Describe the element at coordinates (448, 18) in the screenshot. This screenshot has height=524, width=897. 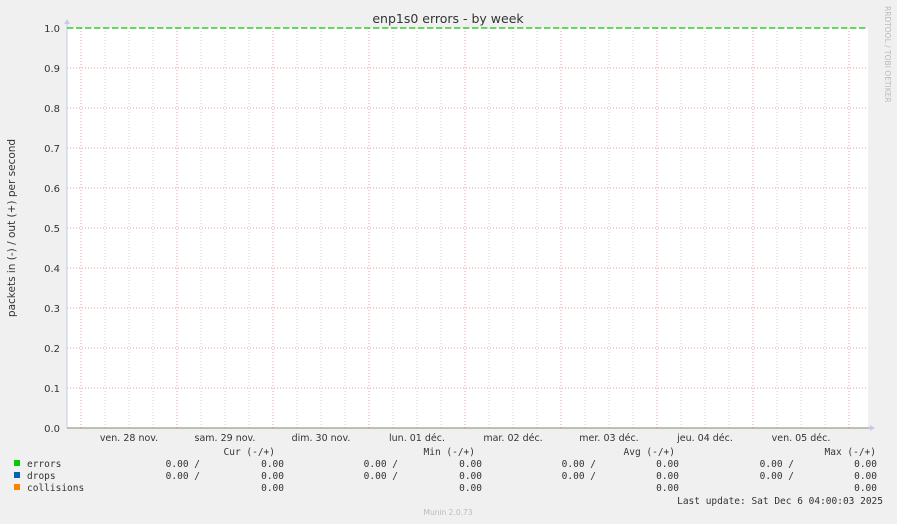
I see `chart-title: enp1s0 errors - by week` at that location.